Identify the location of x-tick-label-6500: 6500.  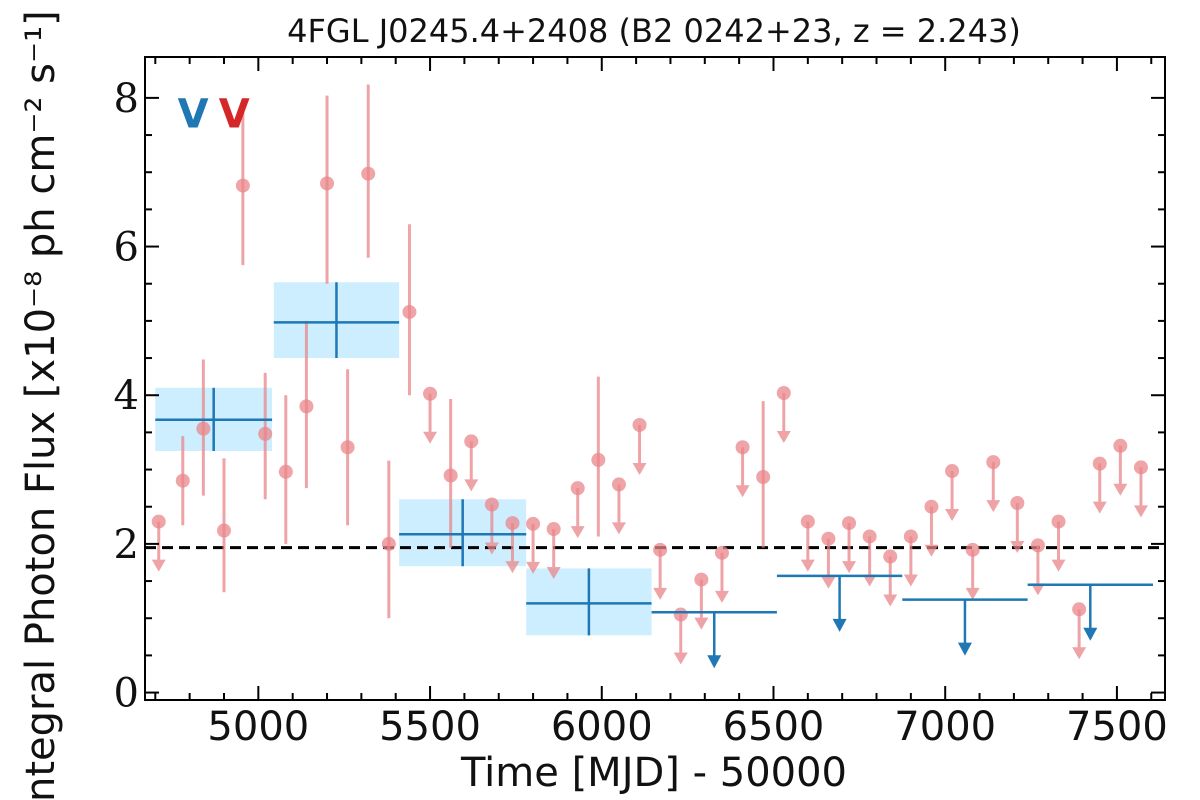
(774, 727).